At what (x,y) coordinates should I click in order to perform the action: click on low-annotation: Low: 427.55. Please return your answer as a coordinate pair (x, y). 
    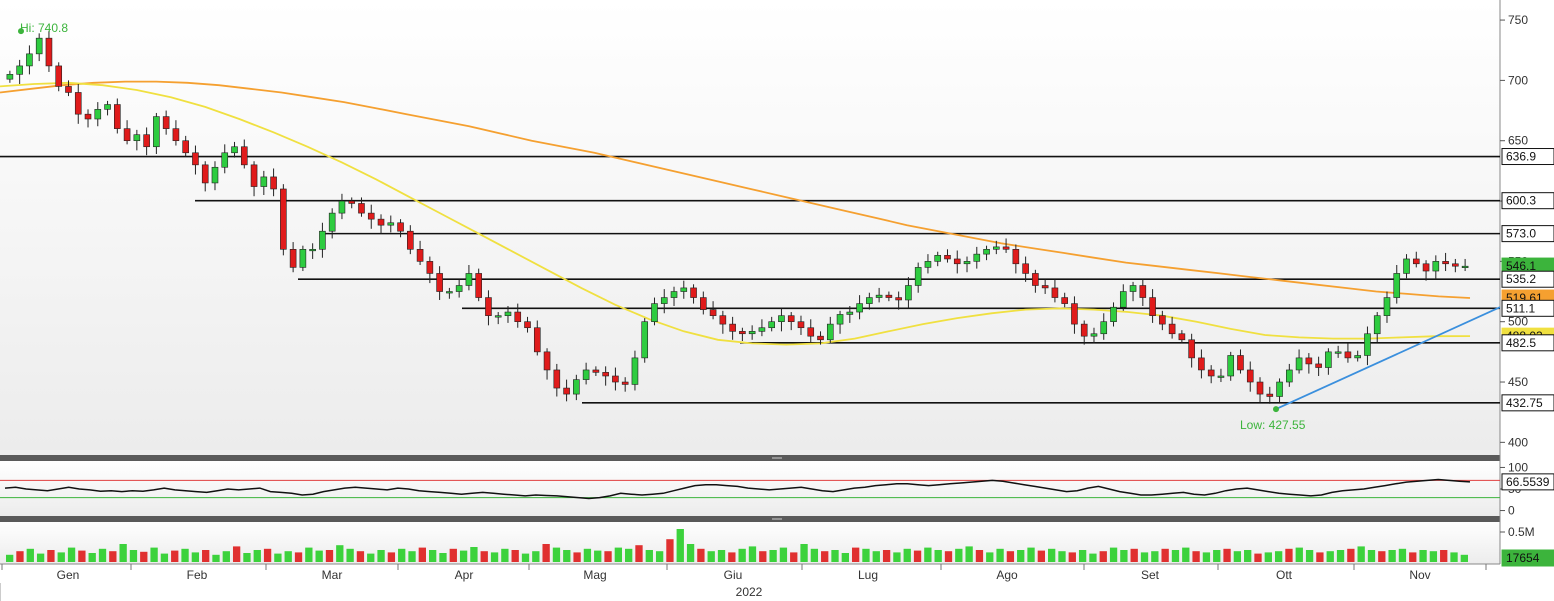
    Looking at the image, I should click on (1273, 425).